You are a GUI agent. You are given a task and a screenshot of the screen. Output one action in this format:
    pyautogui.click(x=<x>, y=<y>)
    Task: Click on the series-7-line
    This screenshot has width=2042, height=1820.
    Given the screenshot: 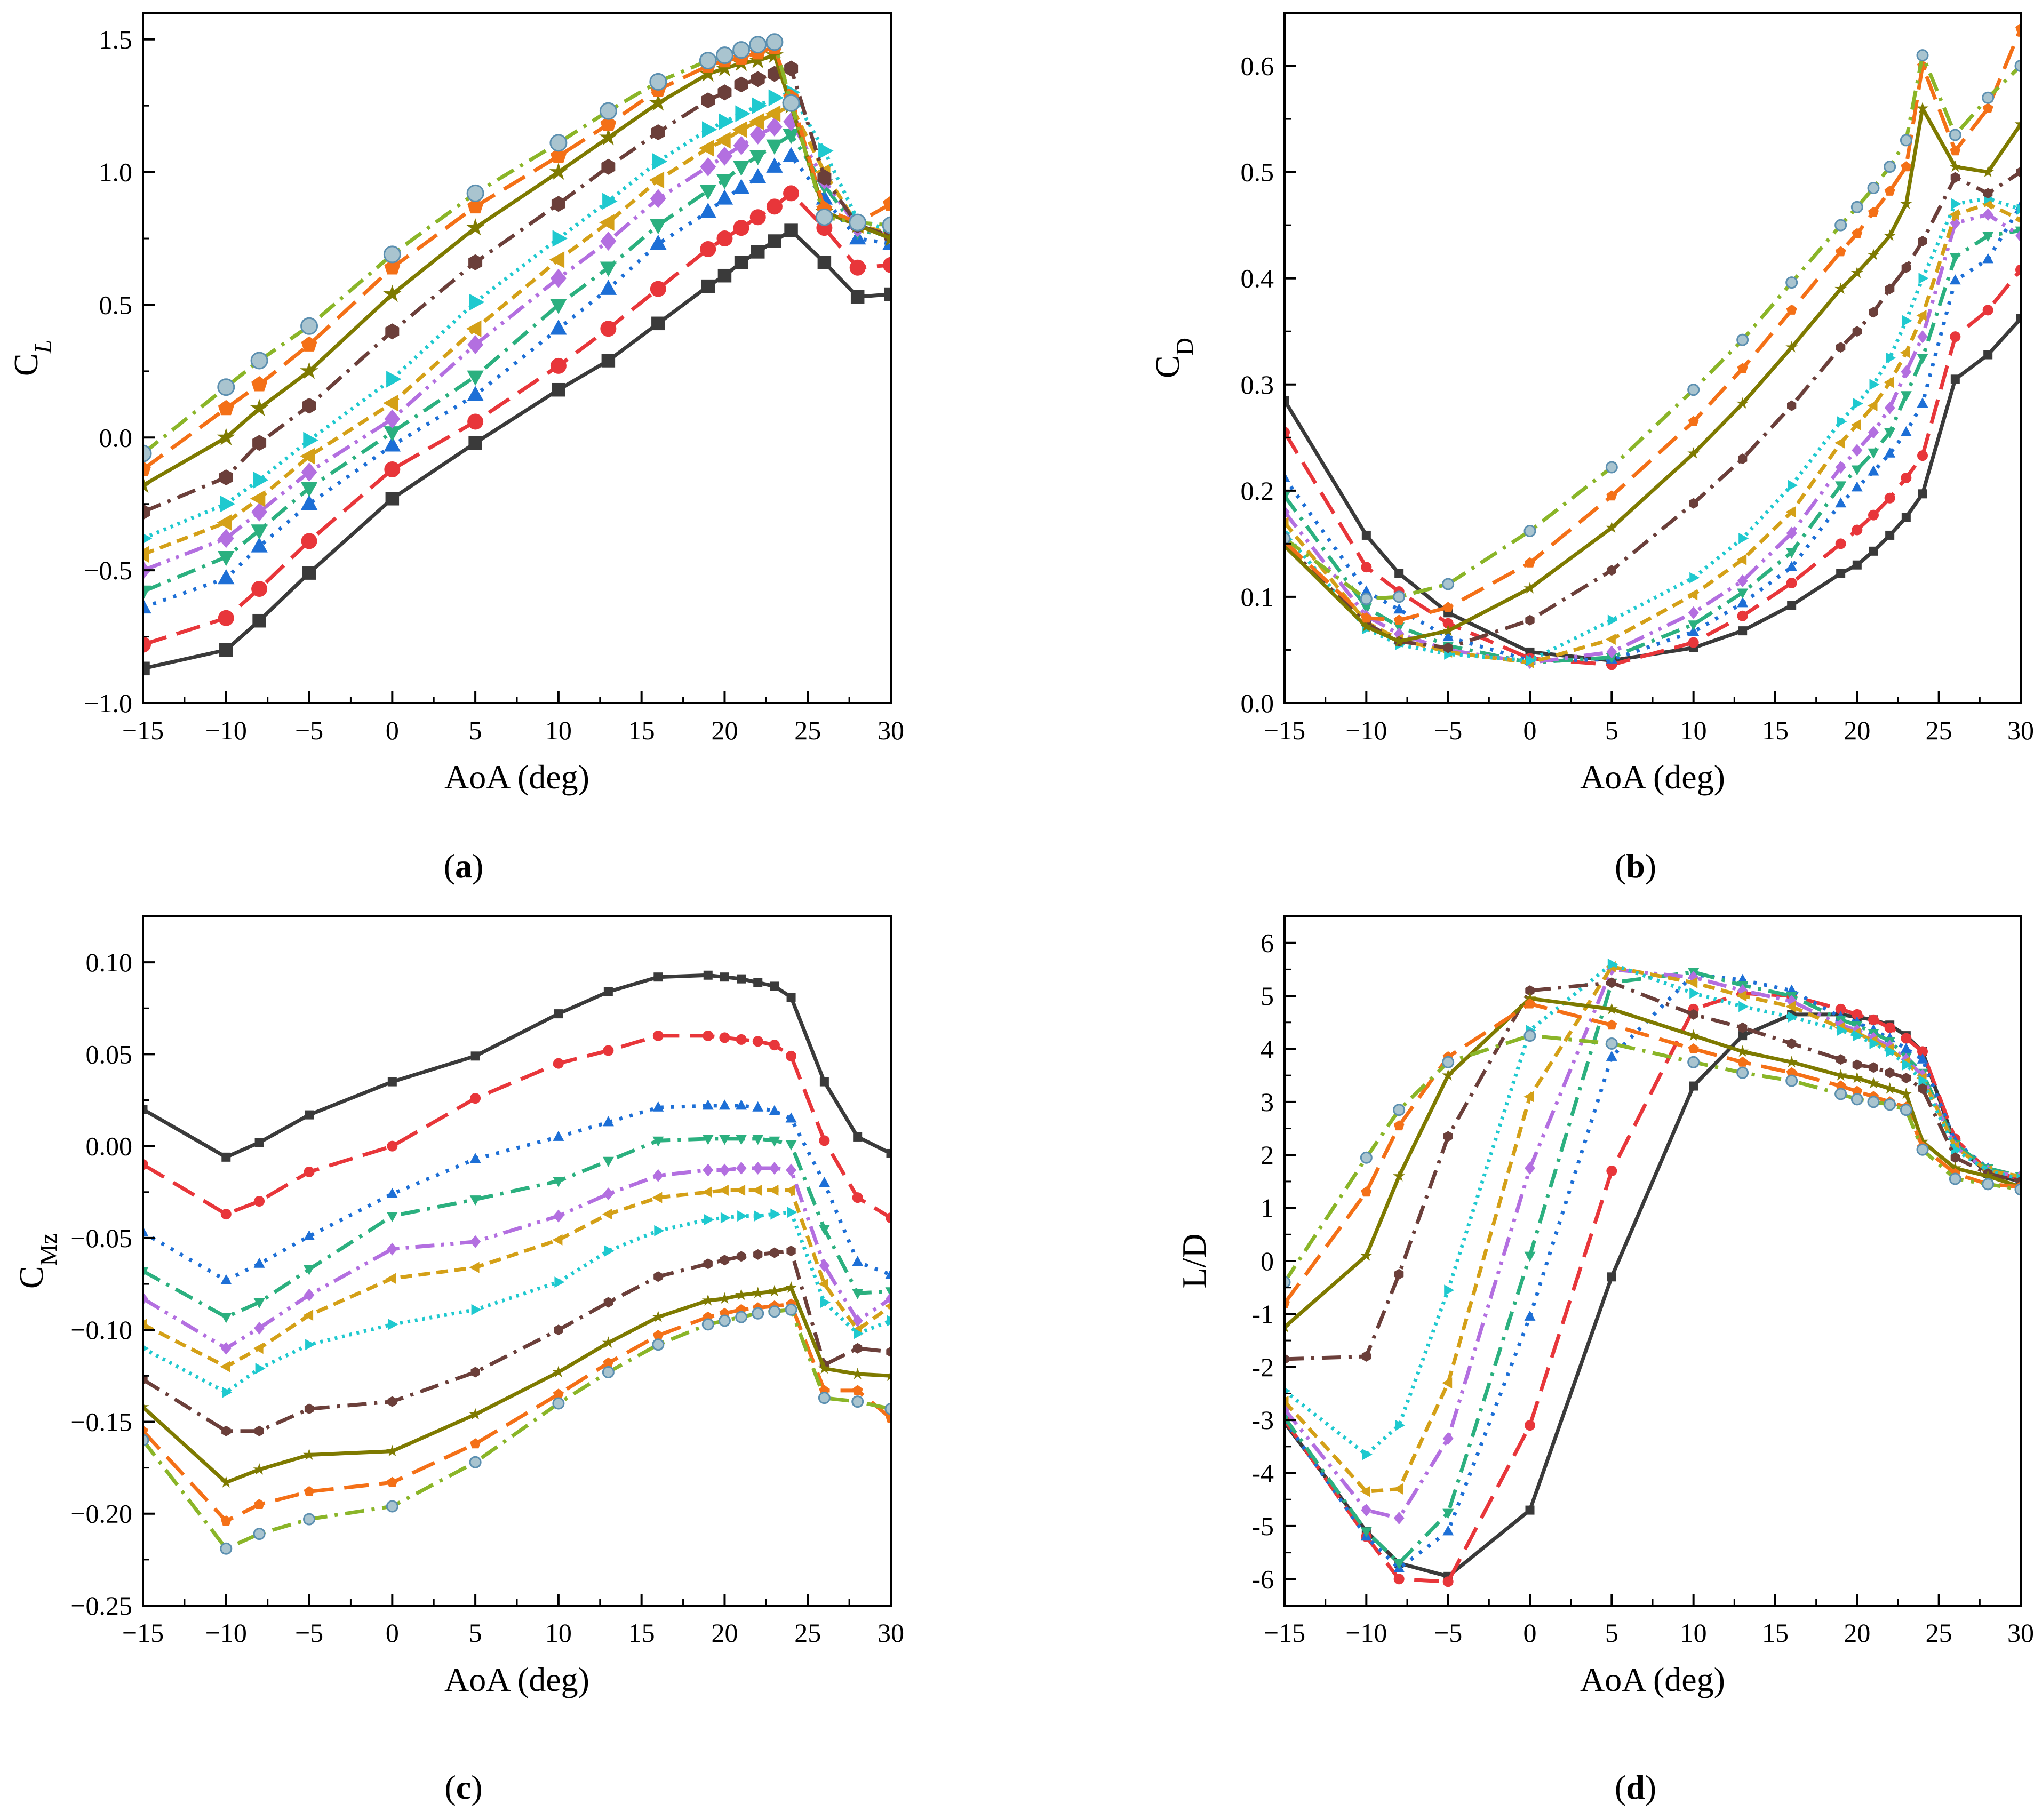 What is the action you would take?
    pyautogui.click(x=517, y=315)
    